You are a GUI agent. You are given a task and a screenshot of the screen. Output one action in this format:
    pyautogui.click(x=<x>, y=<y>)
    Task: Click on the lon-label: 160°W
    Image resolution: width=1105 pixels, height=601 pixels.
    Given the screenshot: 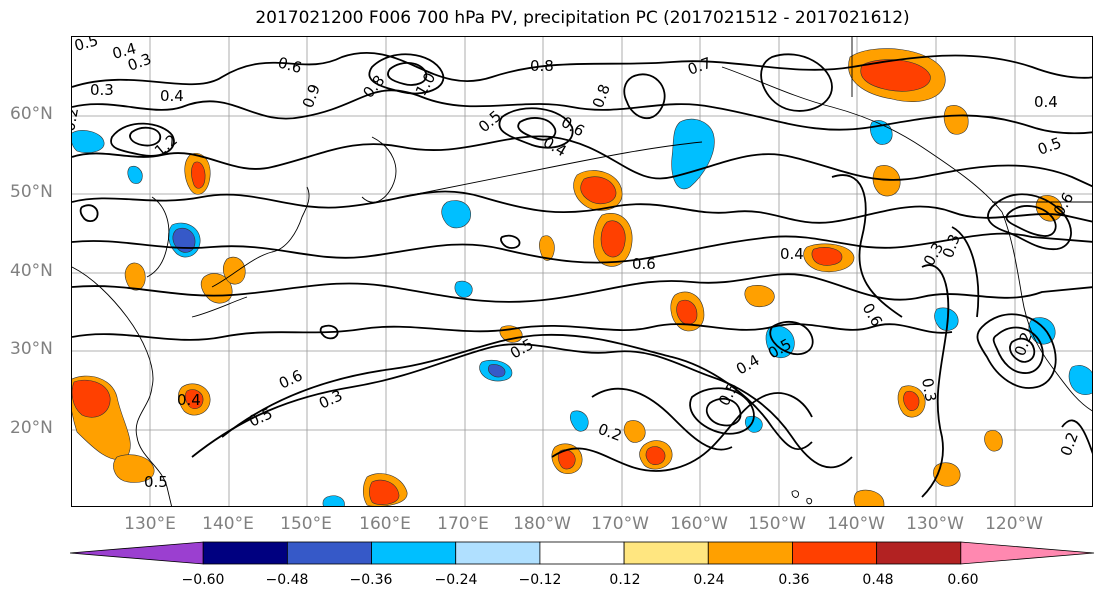 What is the action you would take?
    pyautogui.click(x=699, y=524)
    